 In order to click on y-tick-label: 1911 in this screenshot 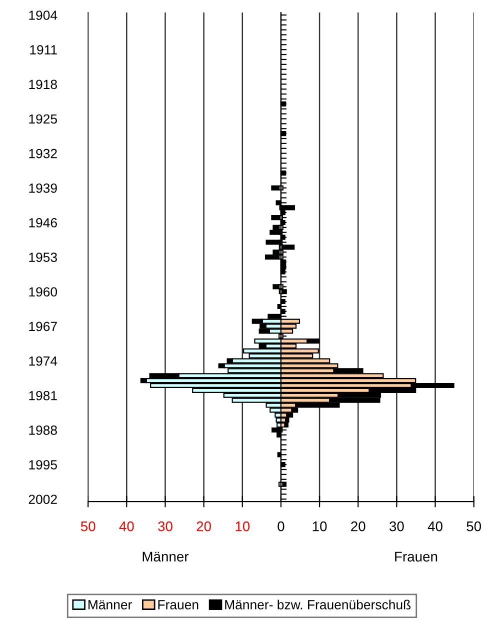, I will do `click(43, 49)`.